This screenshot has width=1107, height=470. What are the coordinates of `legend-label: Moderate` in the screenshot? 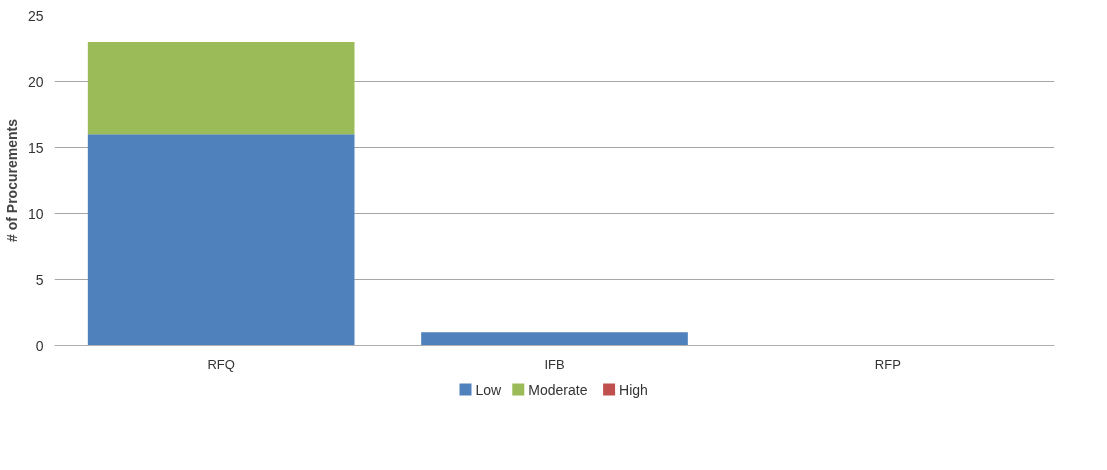 It's located at (558, 389).